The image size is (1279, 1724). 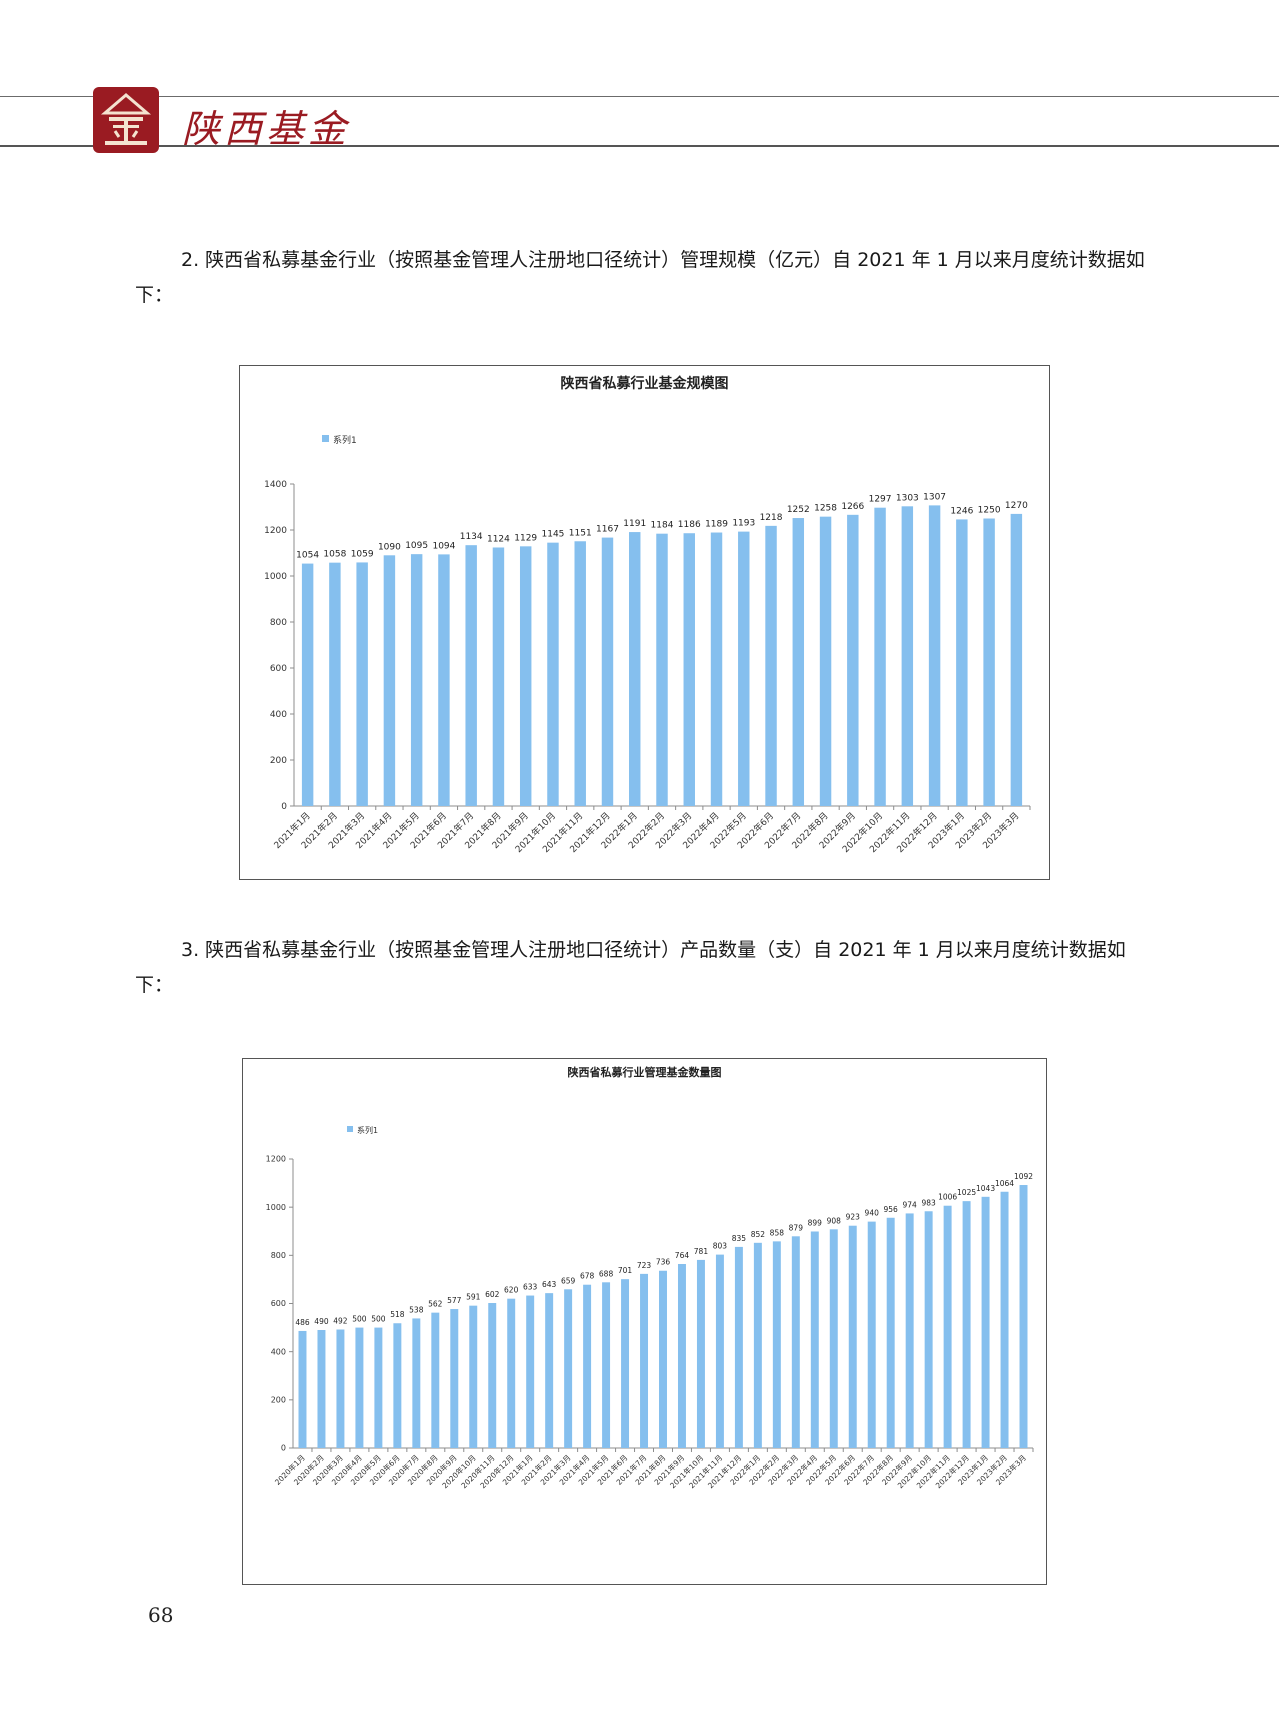 I want to click on data-label: 1218, so click(x=771, y=518).